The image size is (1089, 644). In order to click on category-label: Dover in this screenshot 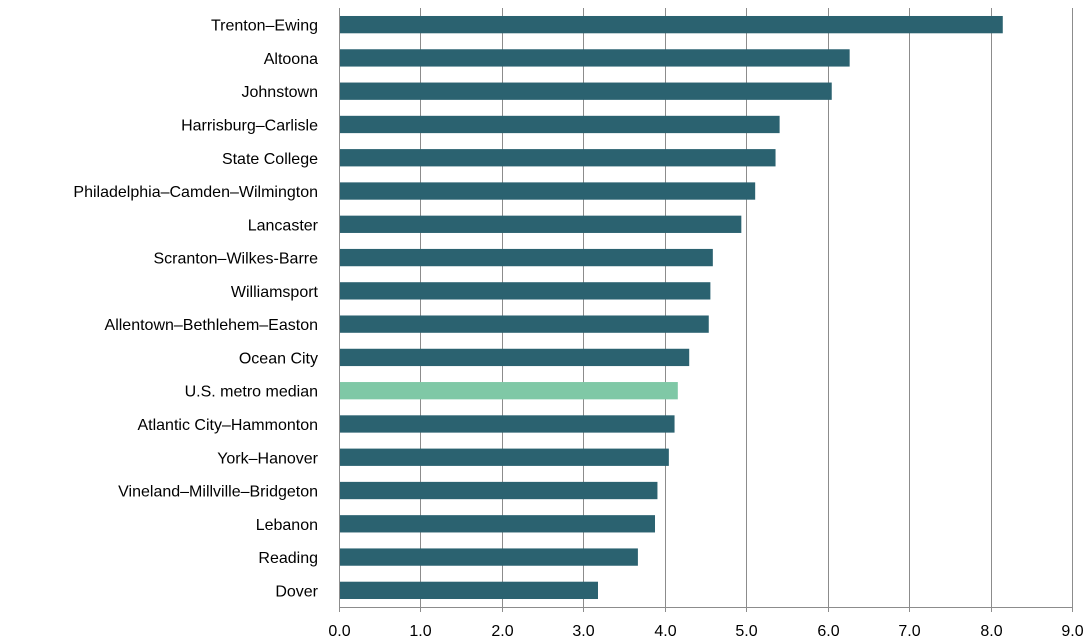, I will do `click(296, 591)`.